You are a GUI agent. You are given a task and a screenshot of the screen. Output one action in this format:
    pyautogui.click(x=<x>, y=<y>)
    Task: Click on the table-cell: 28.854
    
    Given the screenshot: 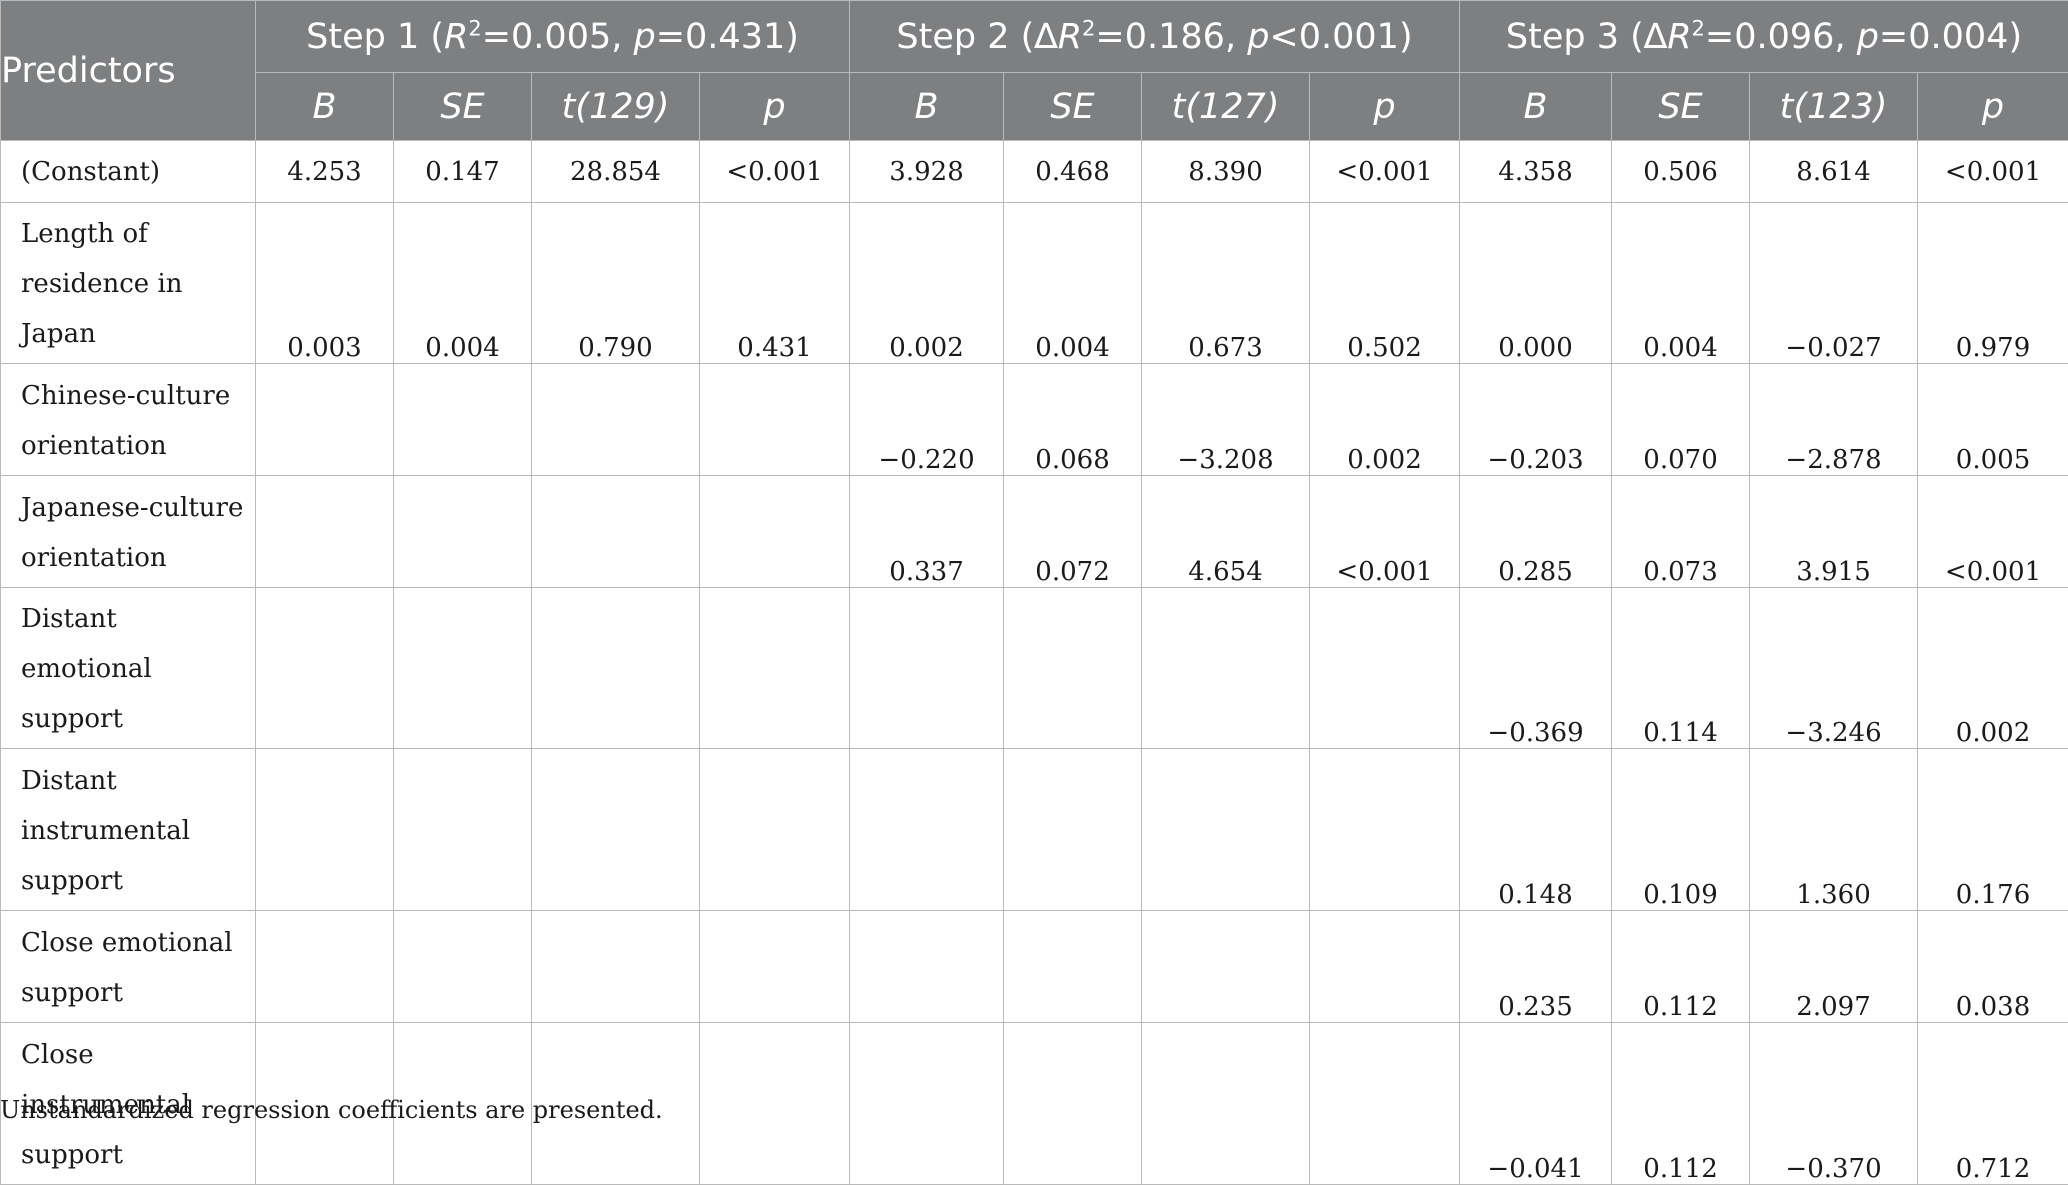 What is the action you would take?
    pyautogui.click(x=616, y=172)
    